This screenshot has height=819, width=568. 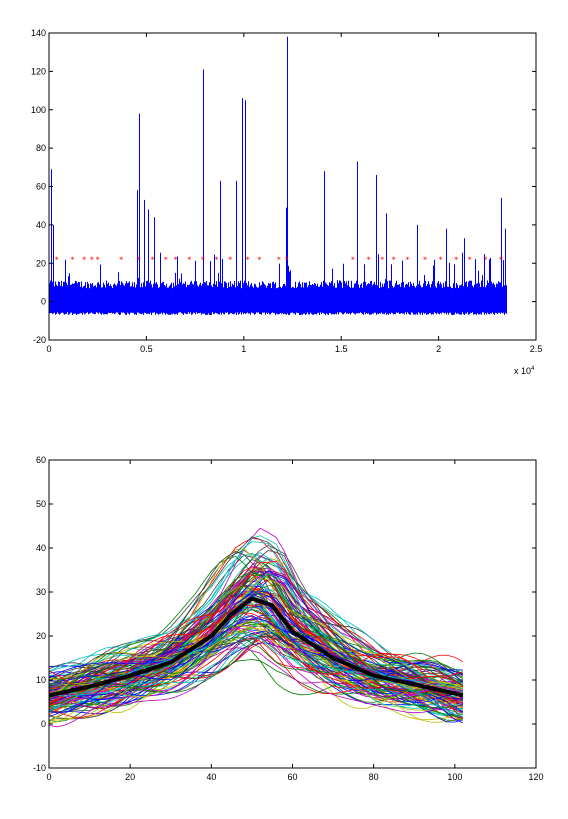 What do you see at coordinates (43, 724) in the screenshot?
I see `chart-2-y-tick-label: 0` at bounding box center [43, 724].